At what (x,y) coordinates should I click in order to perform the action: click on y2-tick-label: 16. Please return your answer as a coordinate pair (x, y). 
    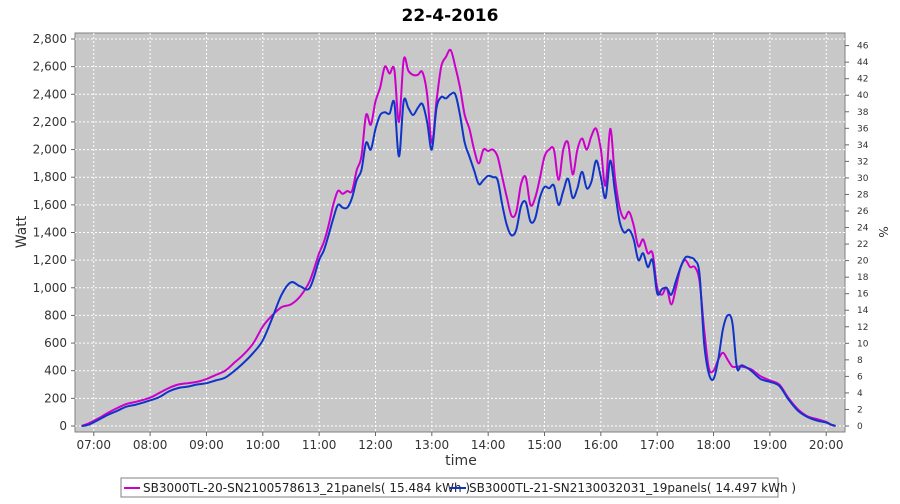
    Looking at the image, I should click on (863, 295).